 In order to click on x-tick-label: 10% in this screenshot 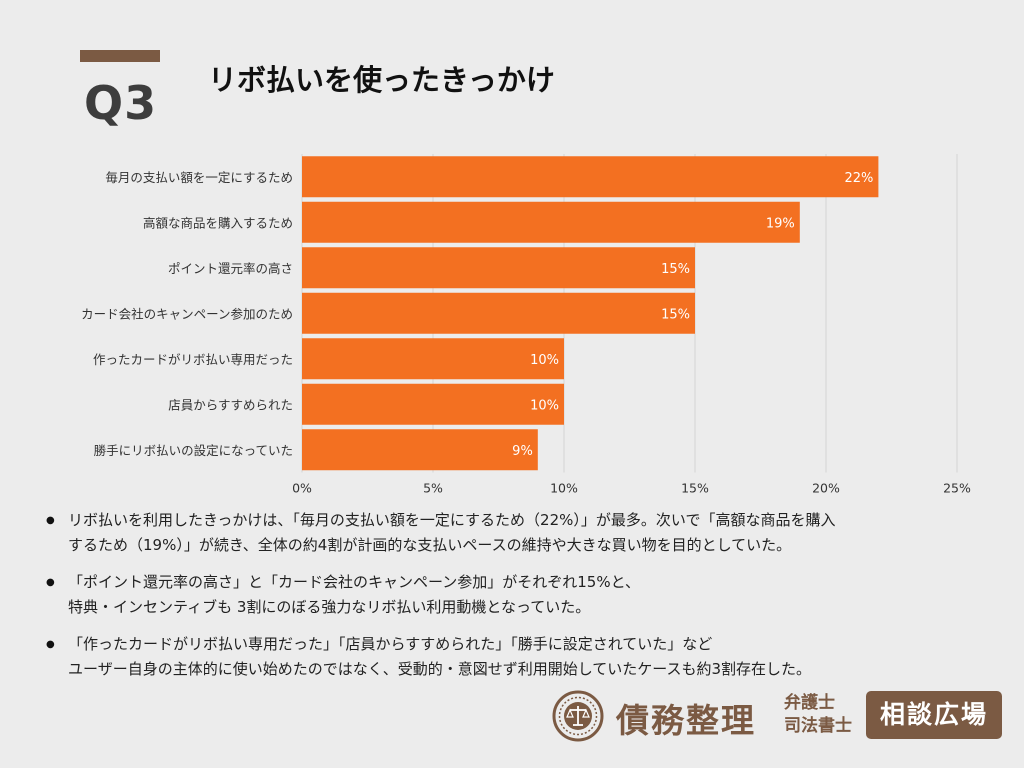, I will do `click(564, 488)`.